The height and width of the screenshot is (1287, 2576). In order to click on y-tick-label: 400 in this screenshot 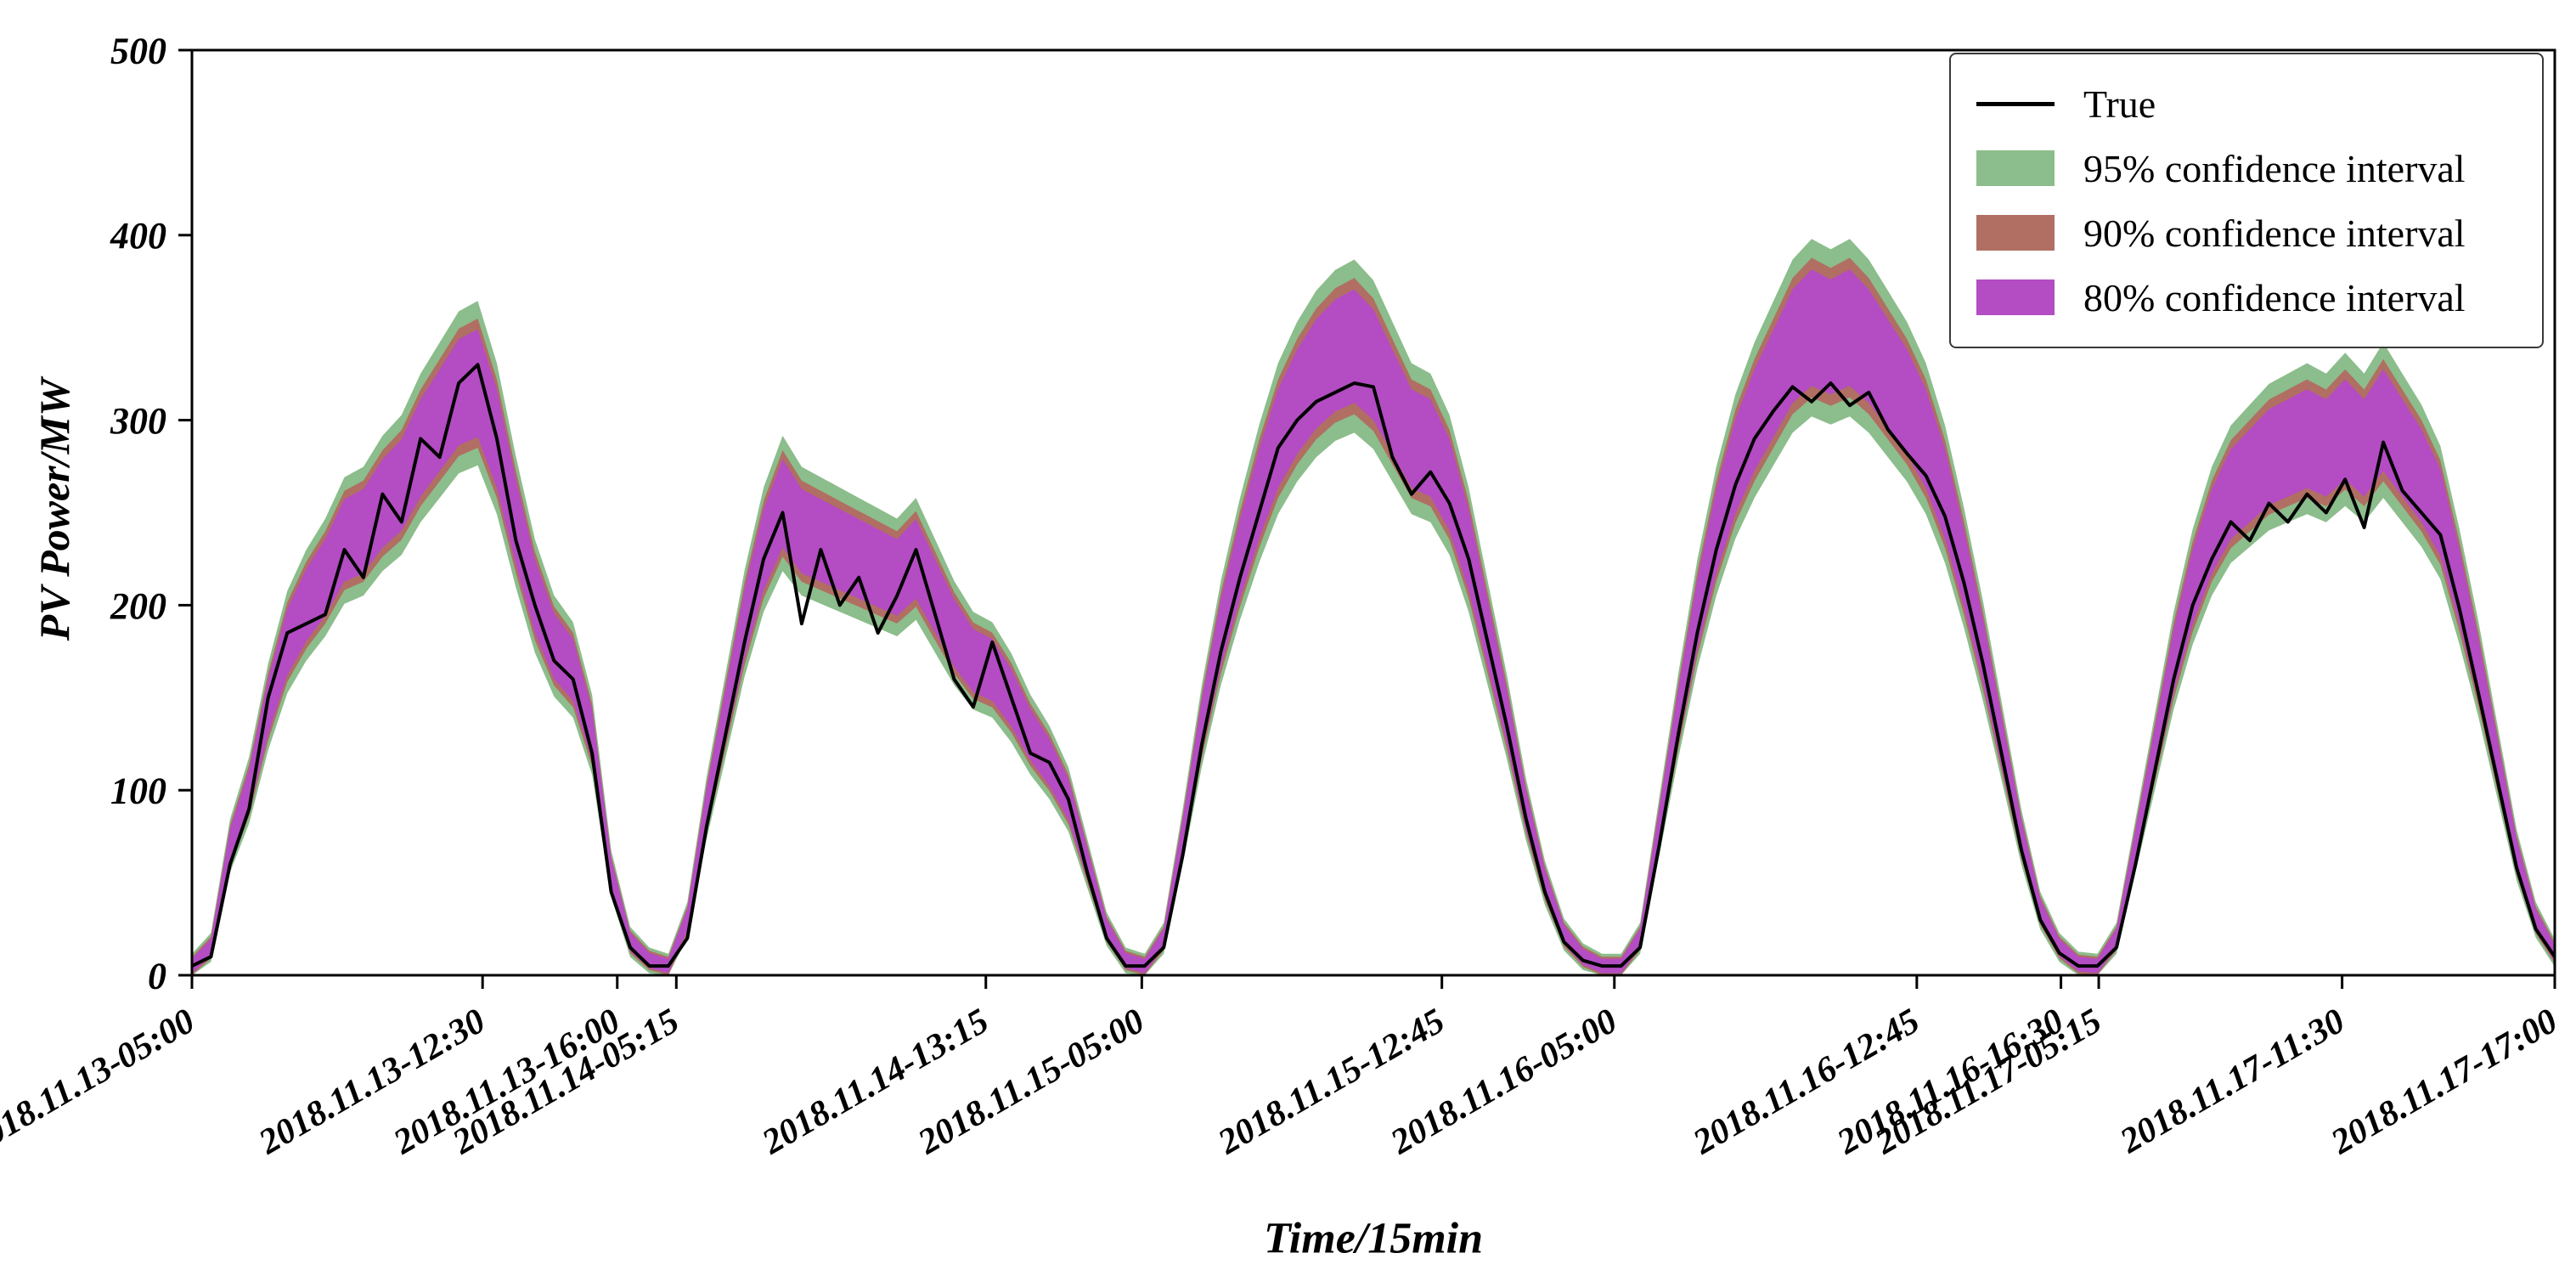, I will do `click(138, 236)`.